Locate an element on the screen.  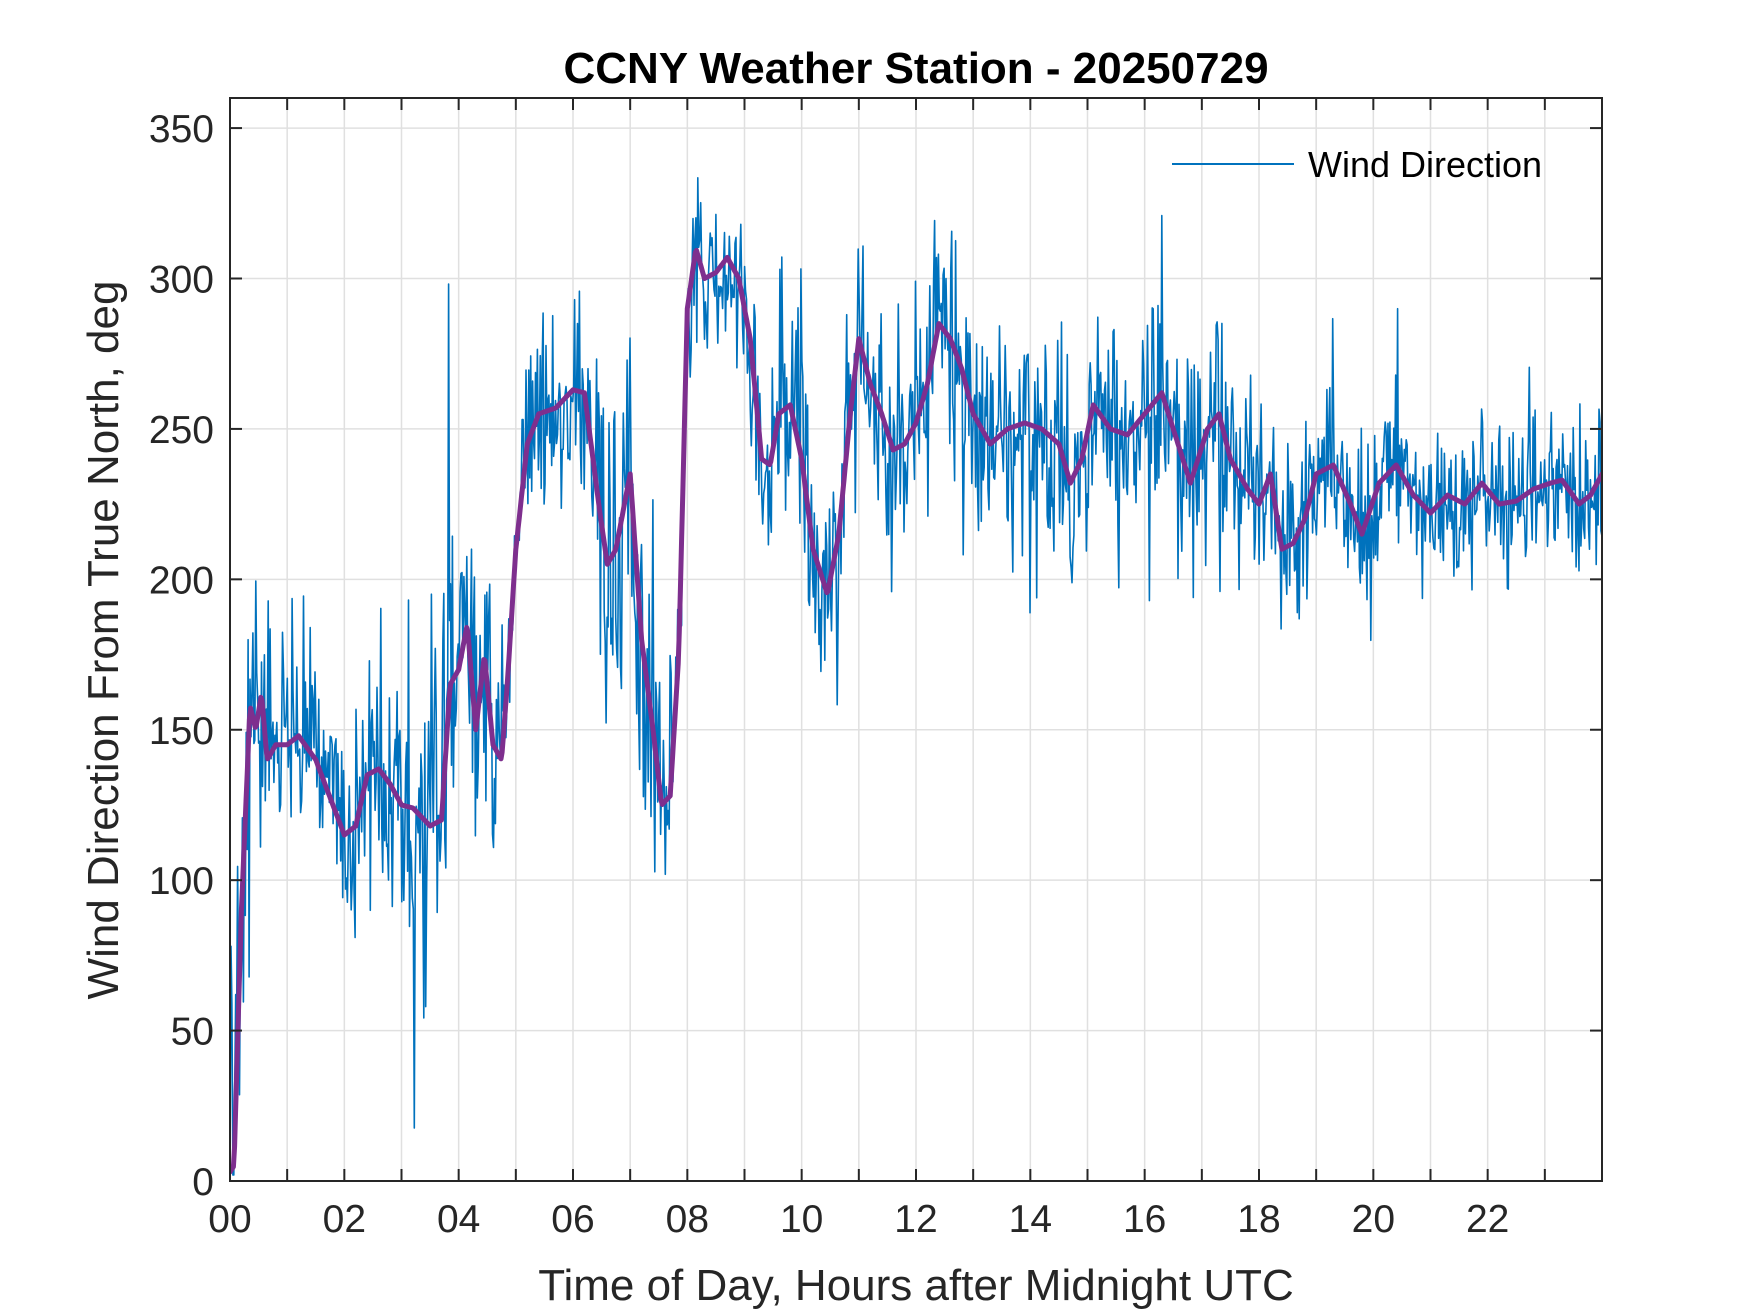
y-tick-label: 350 is located at coordinates (181, 129).